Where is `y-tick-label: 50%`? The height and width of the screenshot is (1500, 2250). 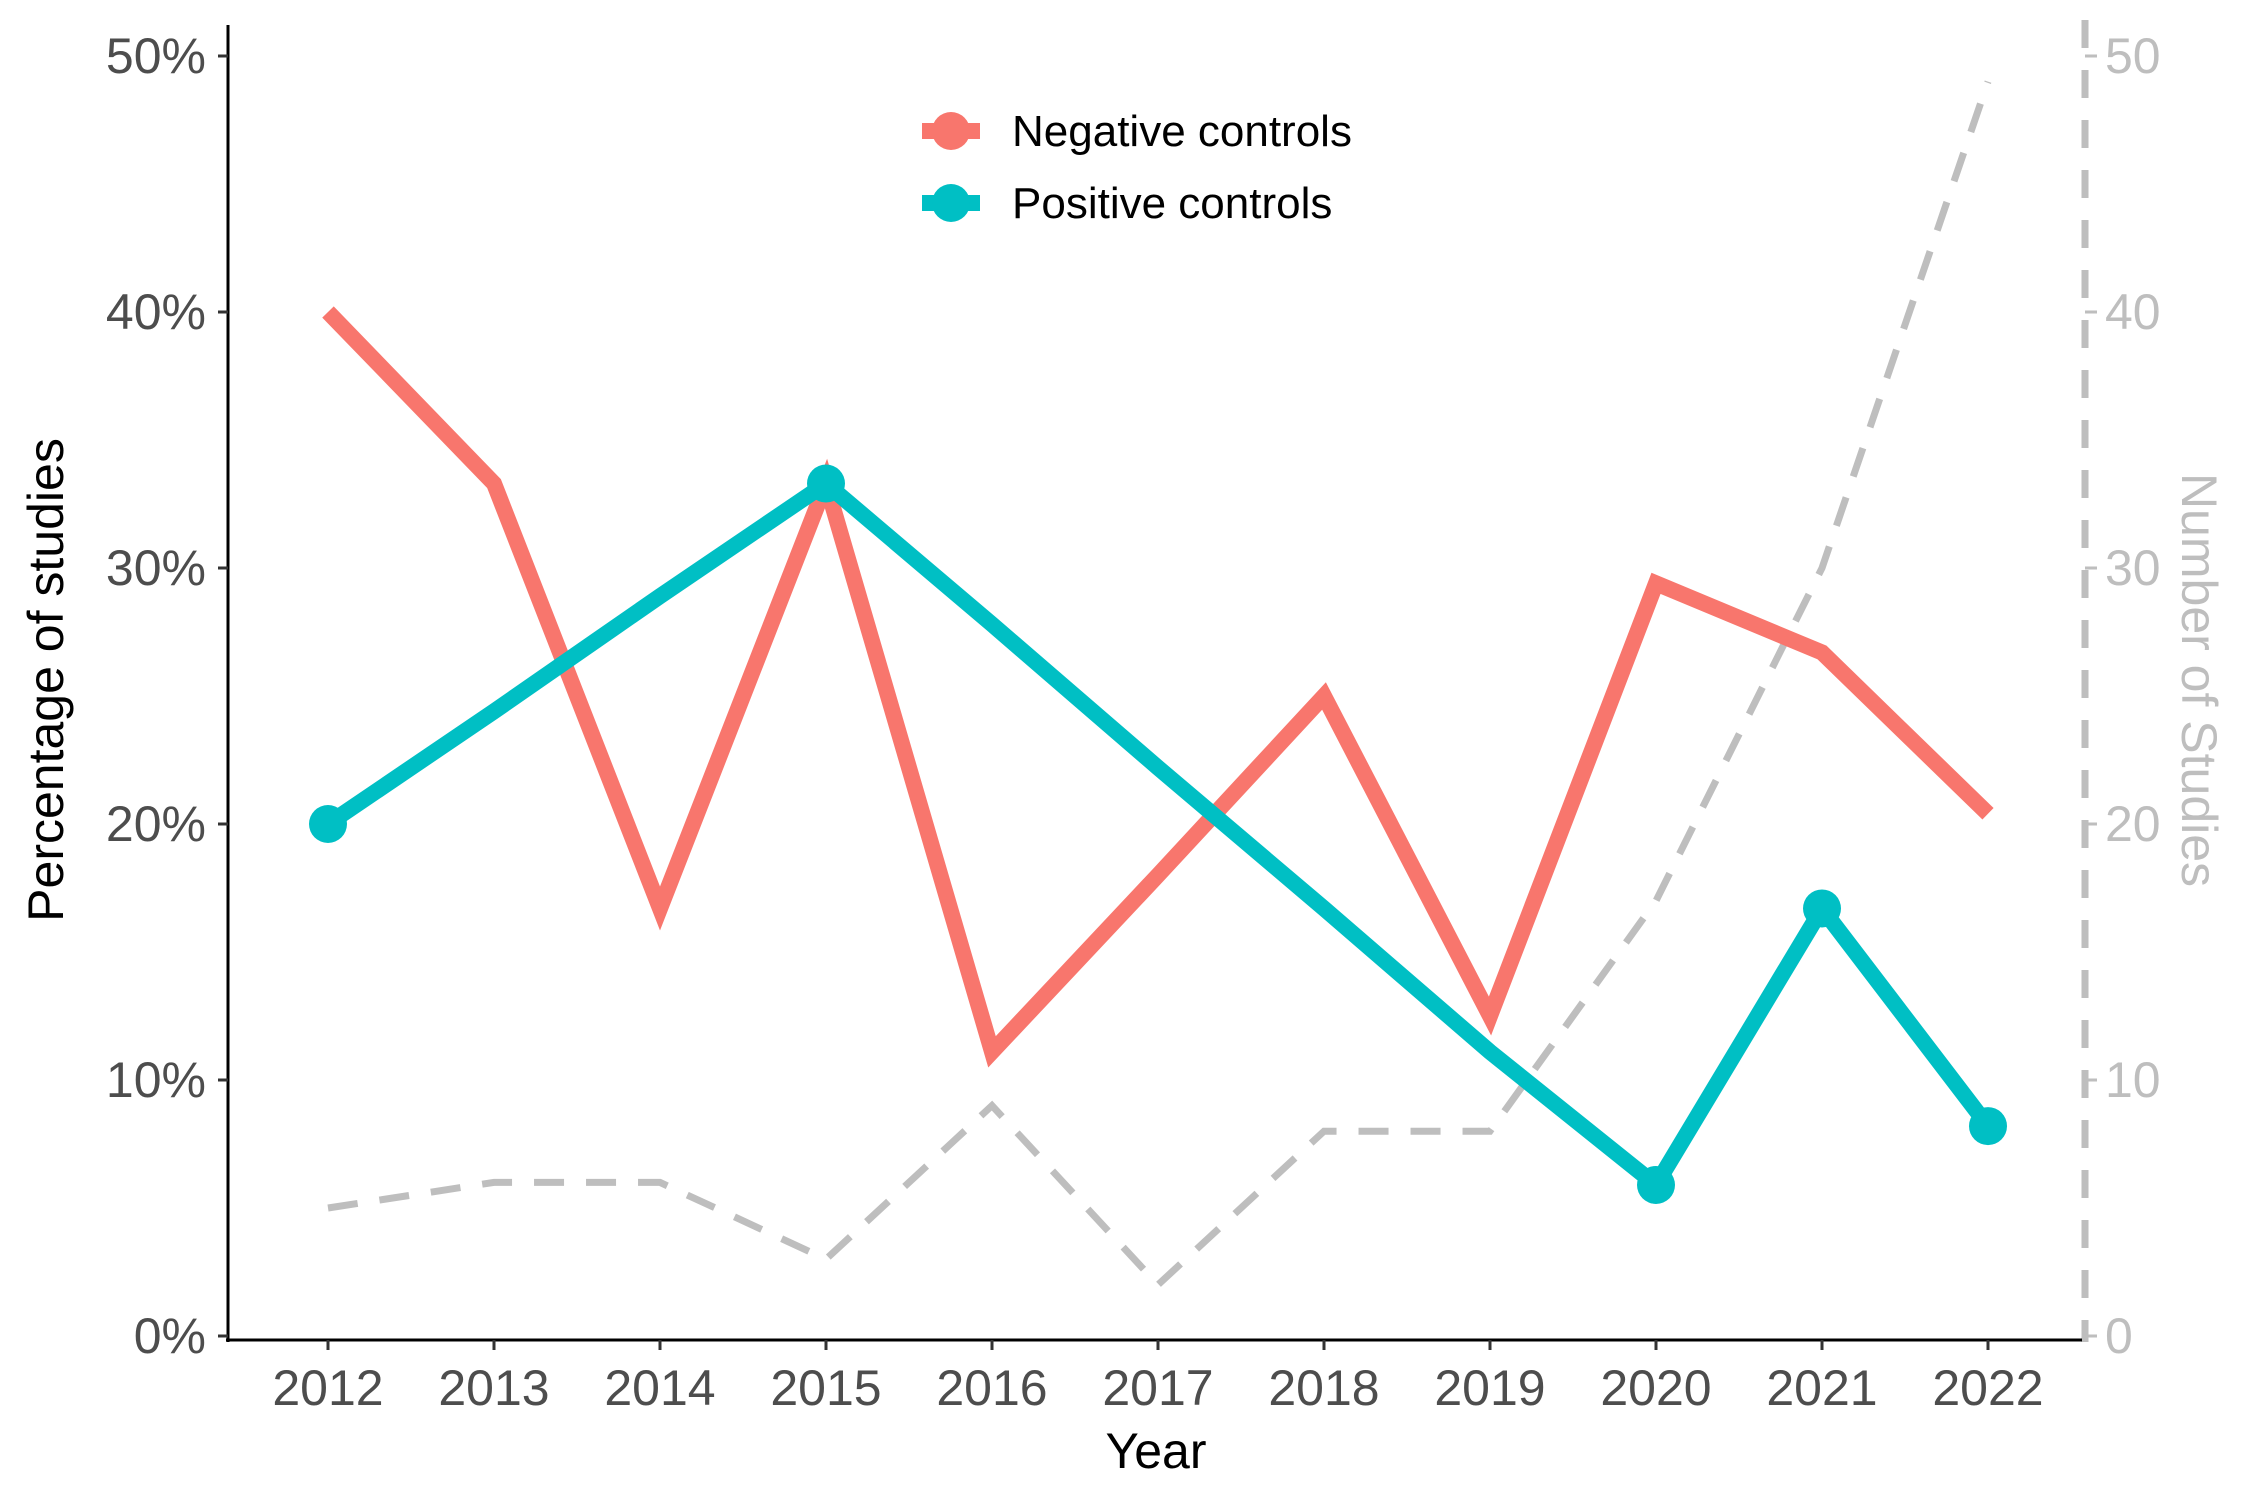
y-tick-label: 50% is located at coordinates (156, 56).